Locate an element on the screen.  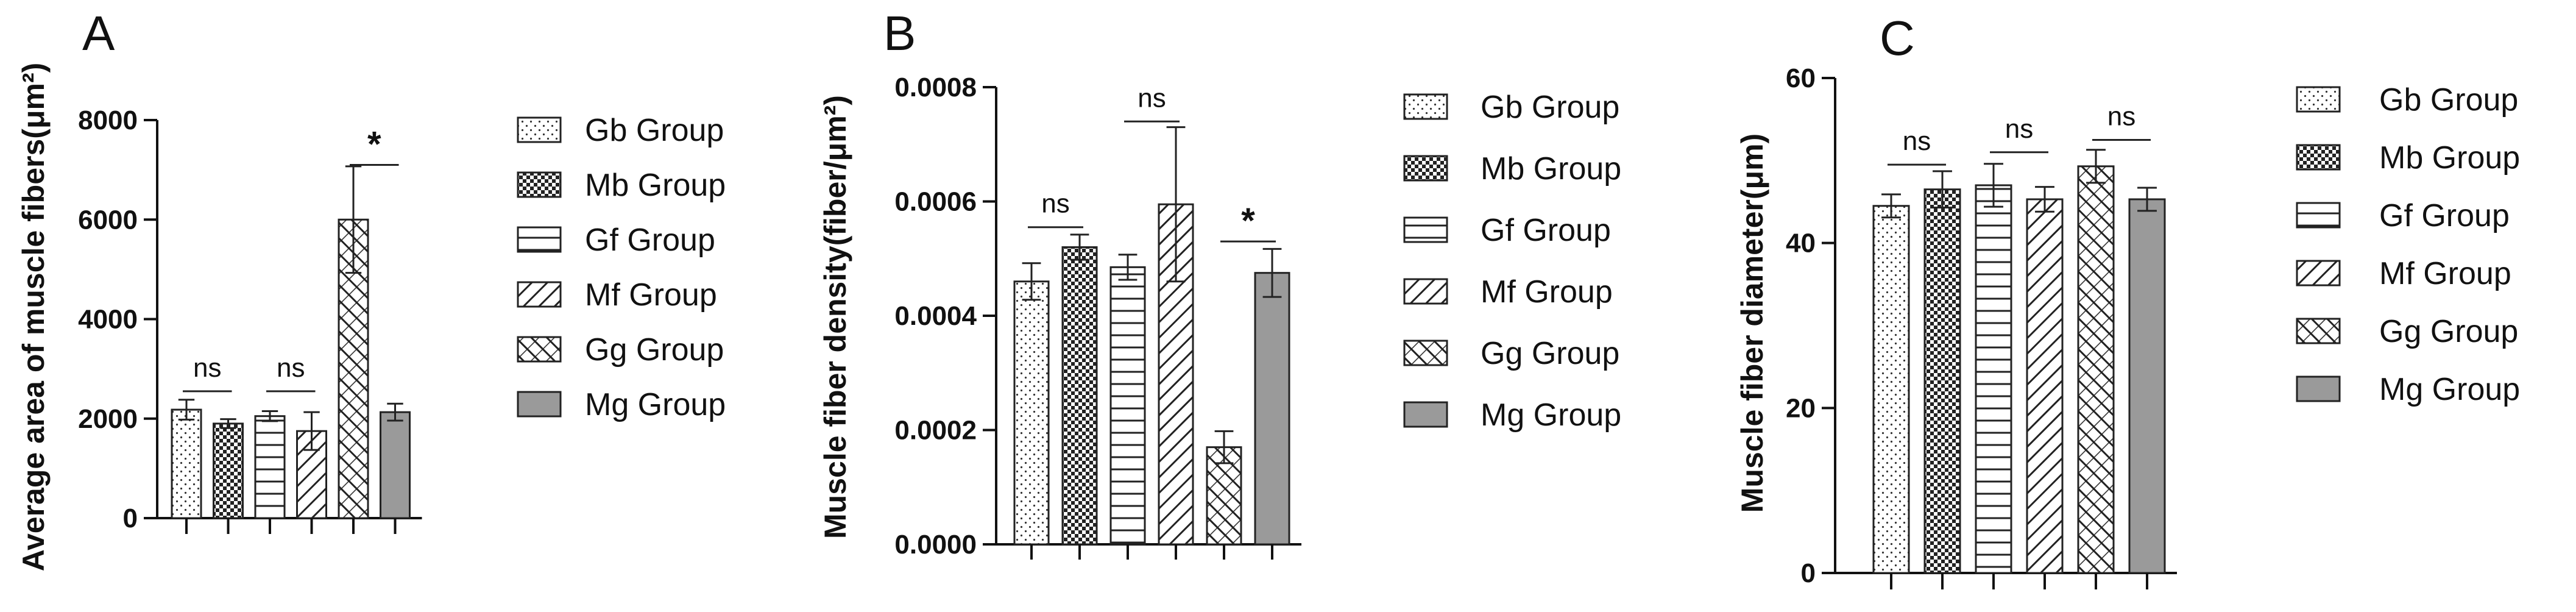
y-tick-label: 0.0004 is located at coordinates (935, 316).